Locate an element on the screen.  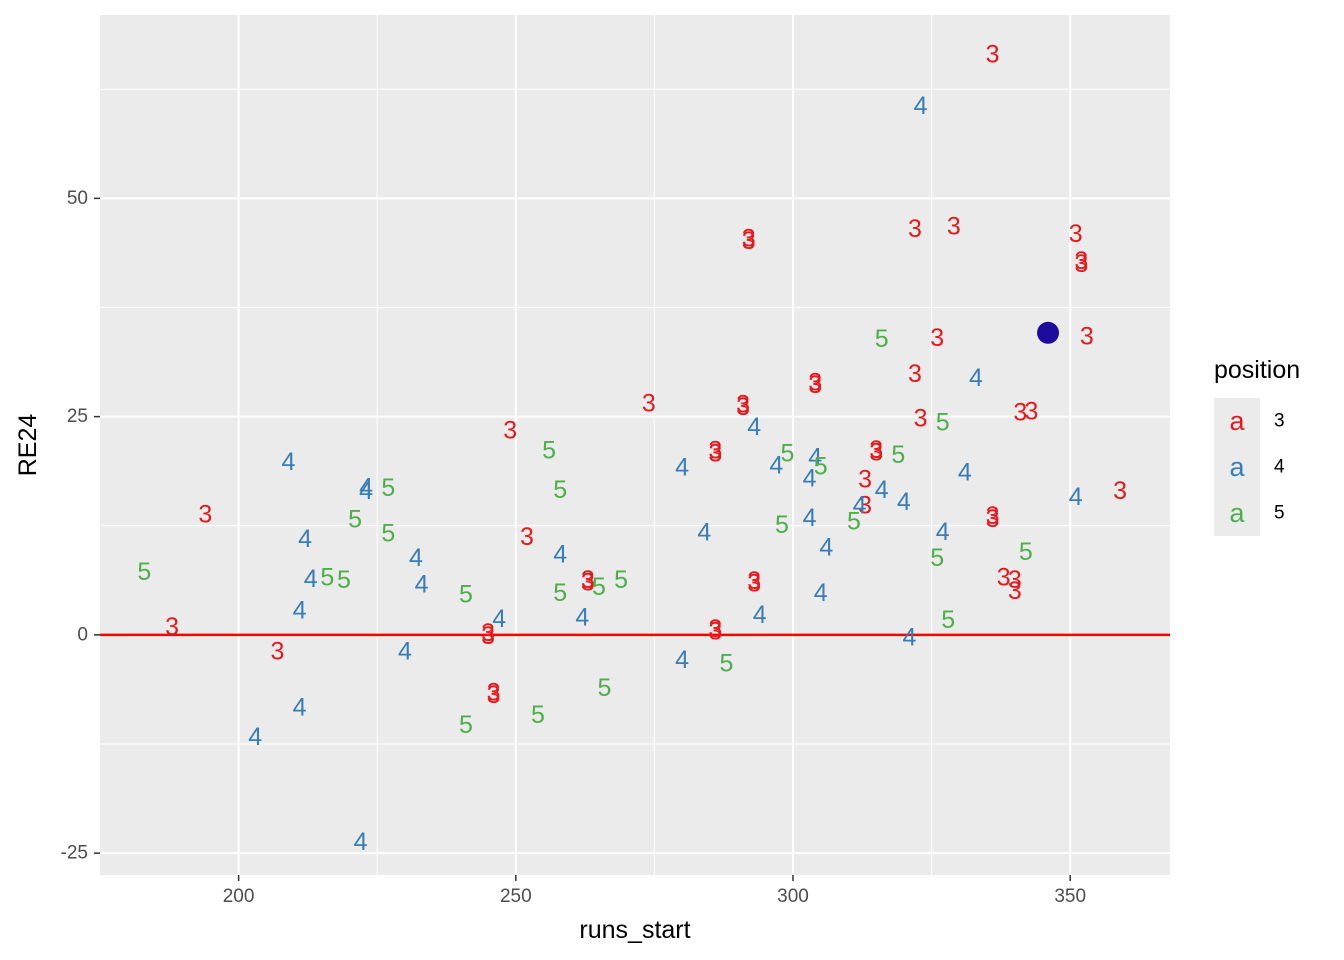
y-axis-title: RE24 is located at coordinates (28, 445).